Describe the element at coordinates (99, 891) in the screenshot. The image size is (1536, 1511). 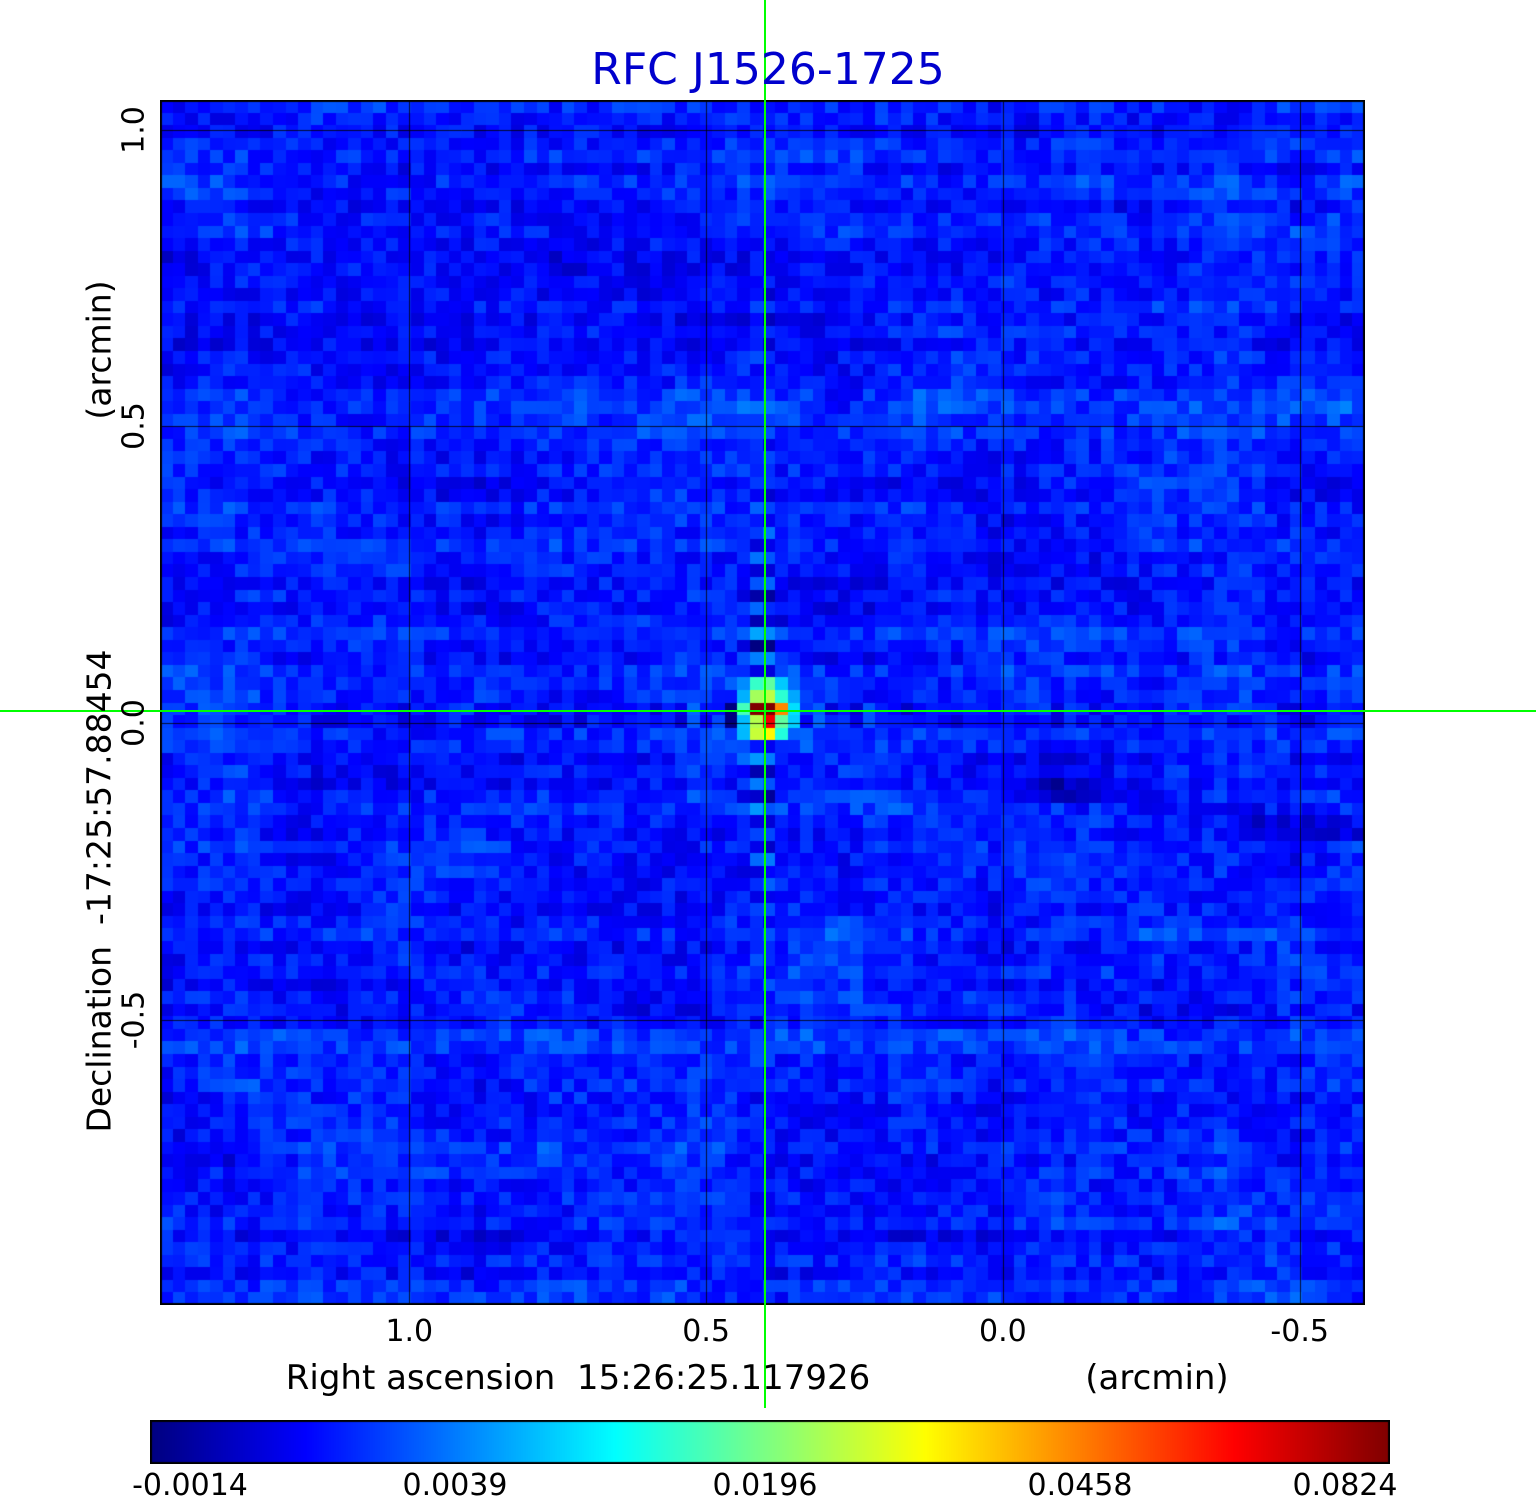
I see `y-axis-label: Declination -17:25:57.88454` at that location.